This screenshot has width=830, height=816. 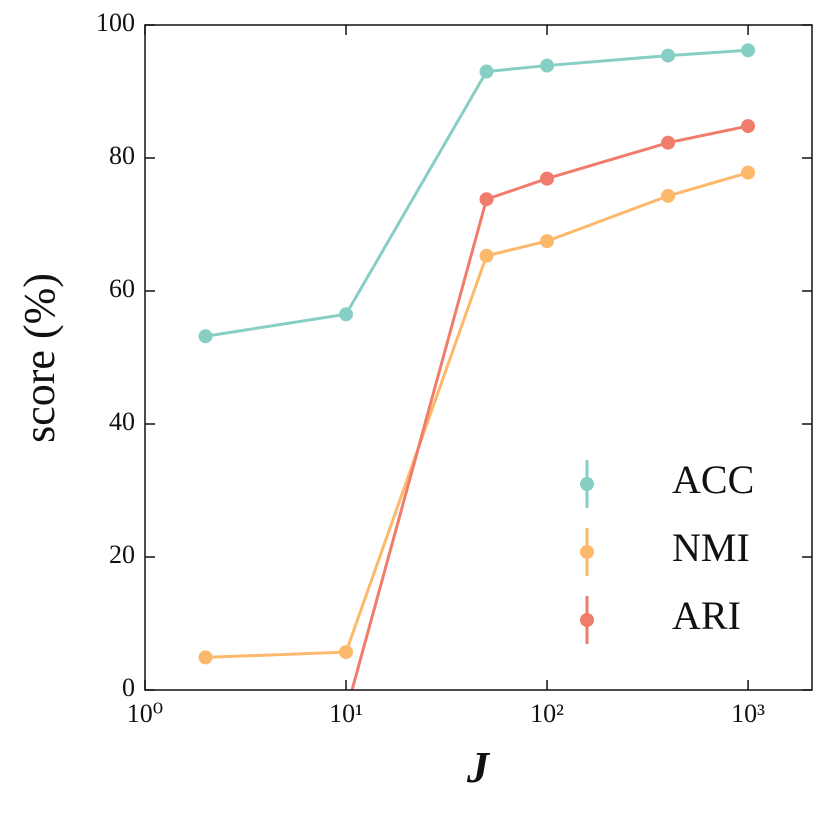 What do you see at coordinates (706, 615) in the screenshot?
I see `legend-label: ARI` at bounding box center [706, 615].